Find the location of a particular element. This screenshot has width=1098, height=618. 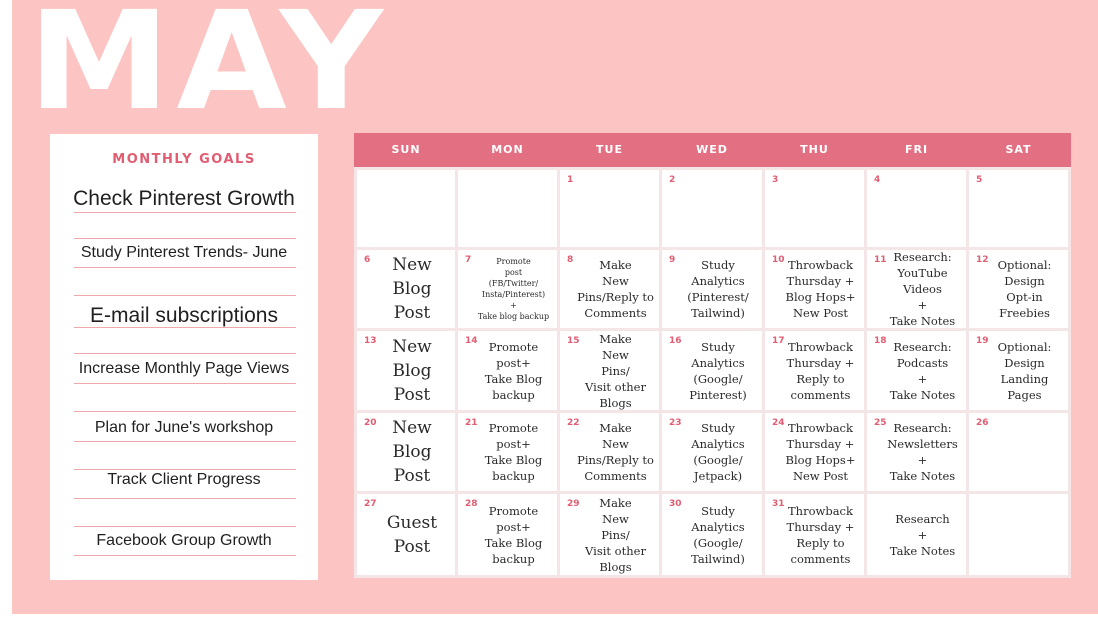

calendar-day-cell: 12 Optional: Design Opt-in Freebies is located at coordinates (1018, 289).